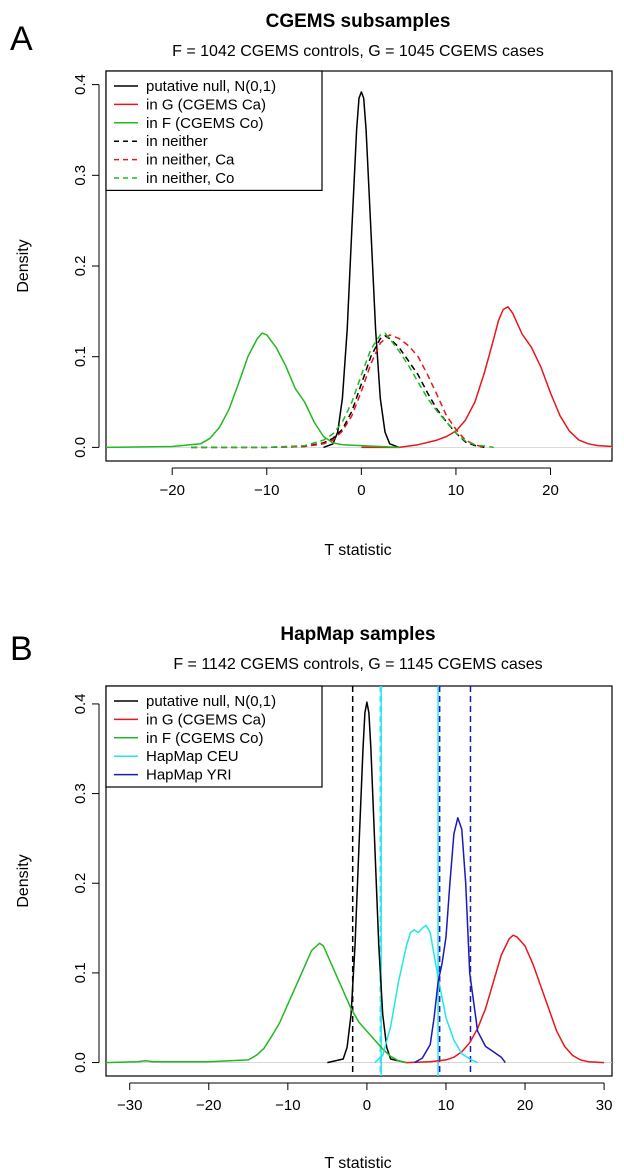 This screenshot has height=1172, width=624. Describe the element at coordinates (129, 1105) in the screenshot. I see `x-tick-label: −30` at that location.